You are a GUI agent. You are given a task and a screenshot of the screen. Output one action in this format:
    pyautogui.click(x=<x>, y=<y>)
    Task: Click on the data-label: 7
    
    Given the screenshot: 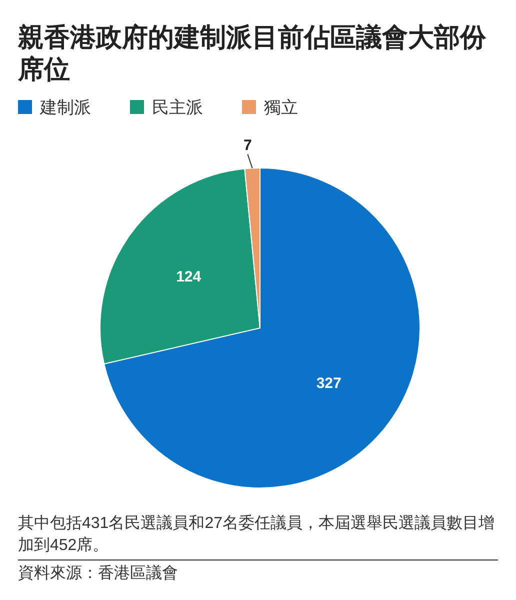 What is the action you would take?
    pyautogui.click(x=247, y=145)
    